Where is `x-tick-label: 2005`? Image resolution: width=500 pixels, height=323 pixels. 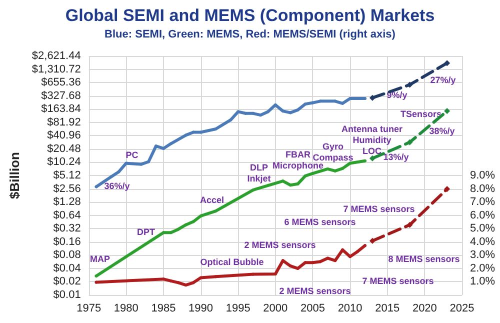
x-tick-label: 2005 is located at coordinates (312, 308).